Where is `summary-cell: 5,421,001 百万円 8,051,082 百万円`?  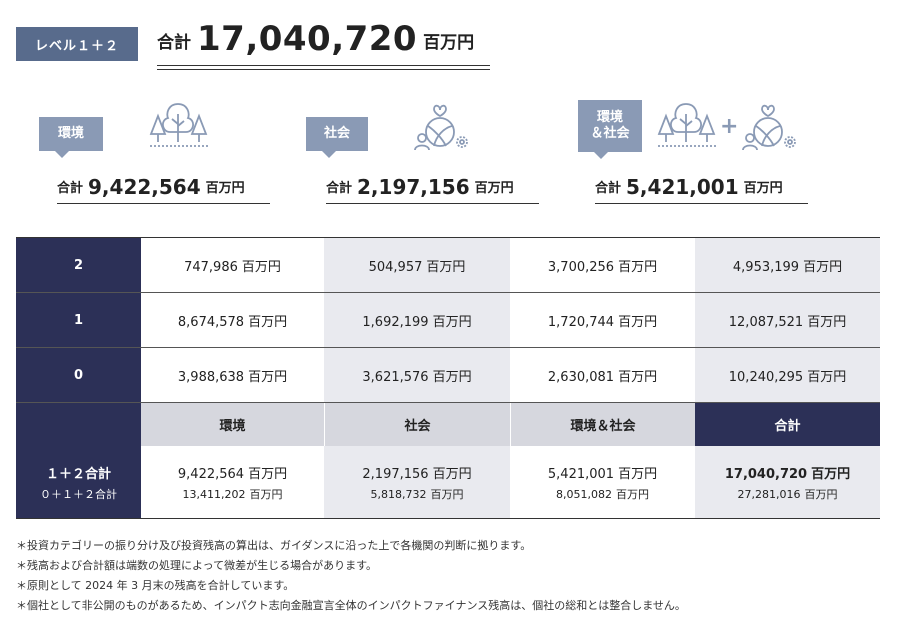 summary-cell: 5,421,001 百万円 8,051,082 百万円 is located at coordinates (602, 482).